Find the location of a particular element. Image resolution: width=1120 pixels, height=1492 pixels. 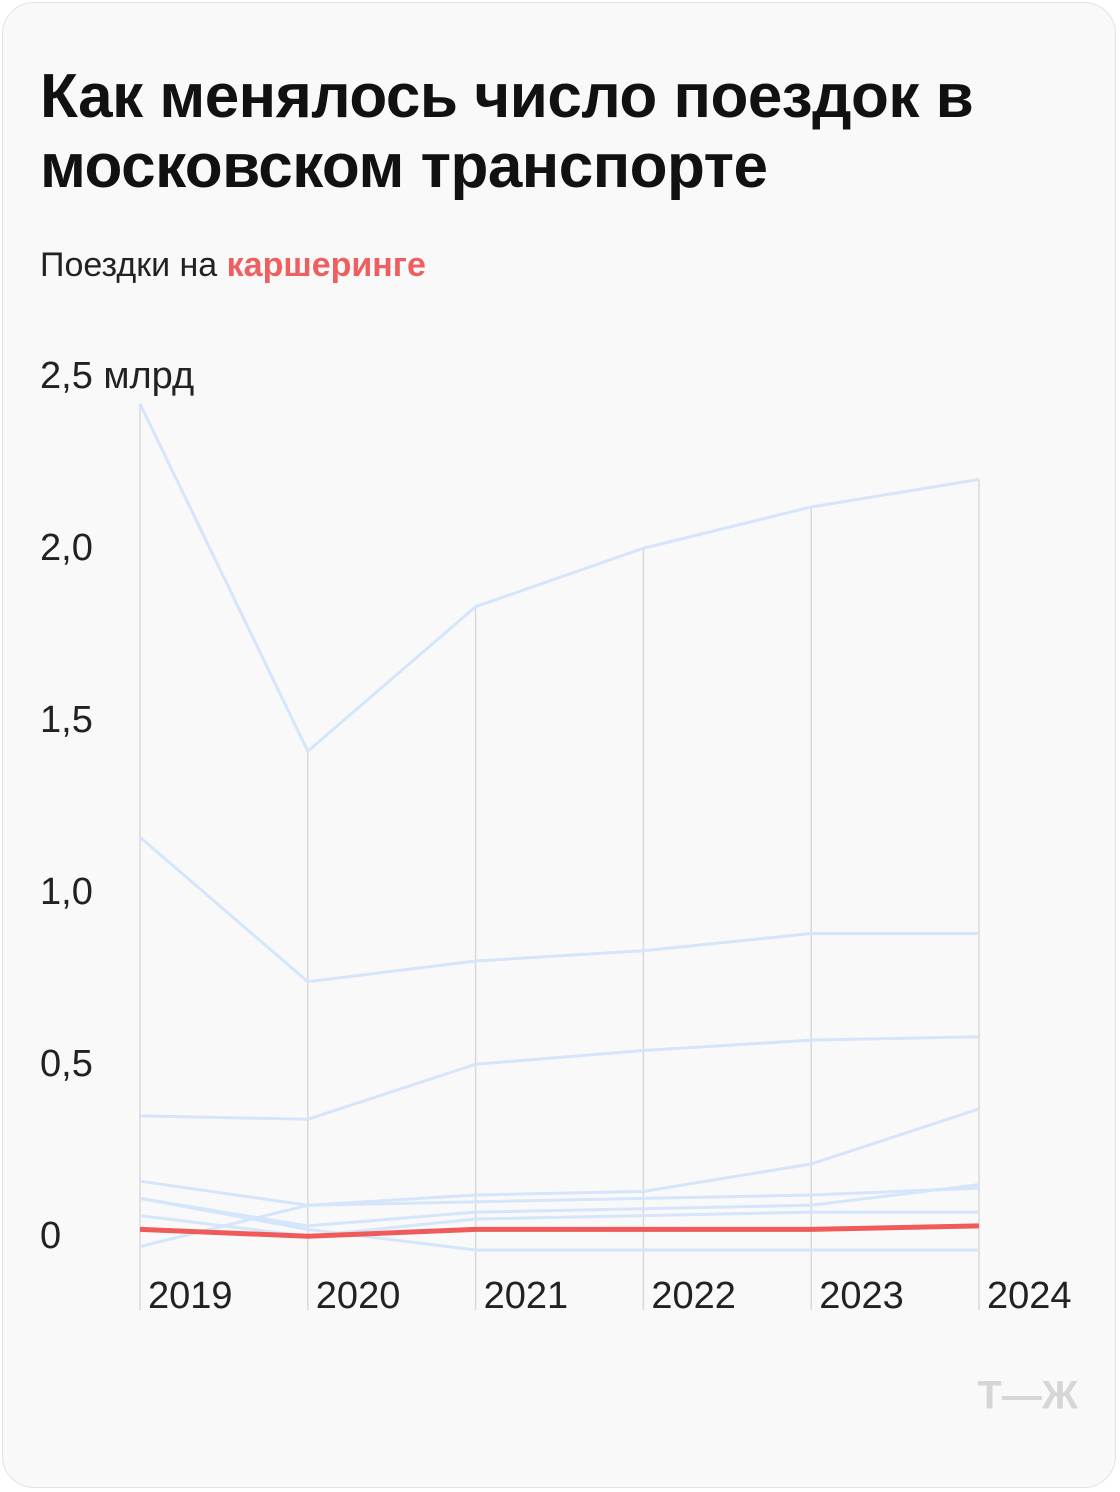

x-tick-label: 2024 is located at coordinates (1029, 1296).